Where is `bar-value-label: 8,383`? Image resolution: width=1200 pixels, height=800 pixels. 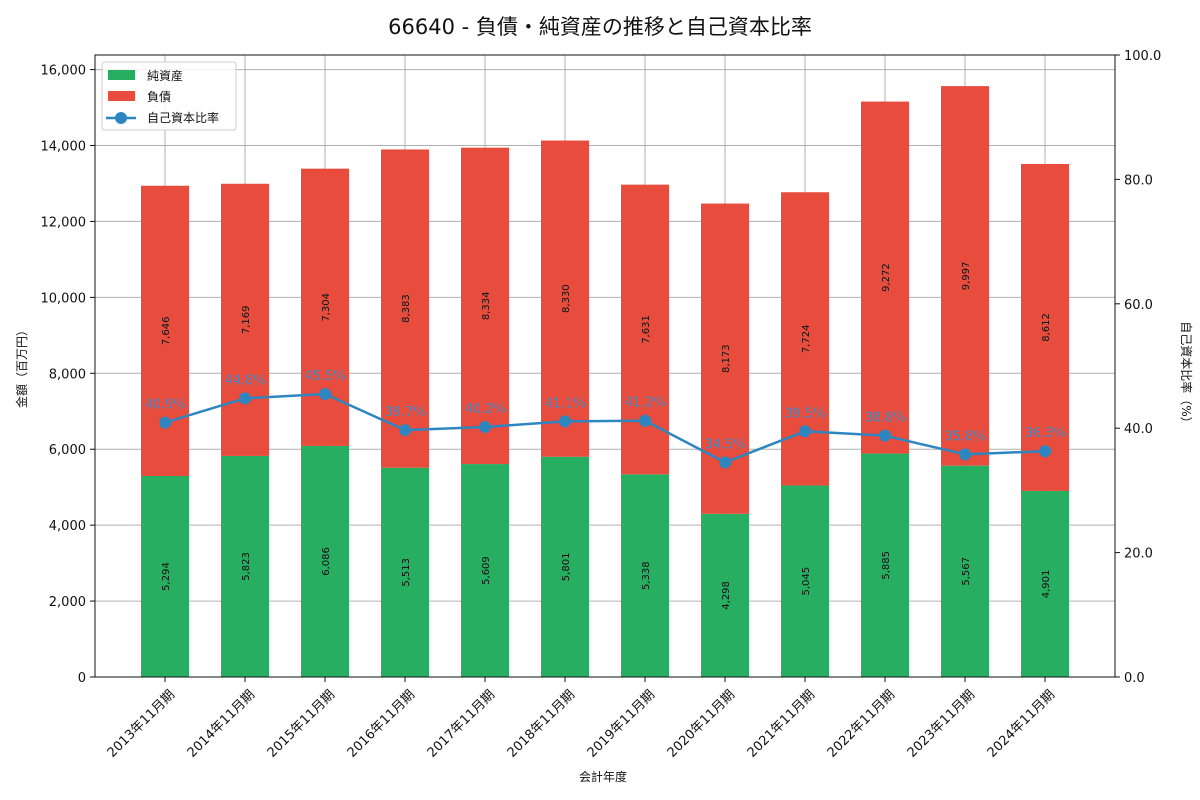 bar-value-label: 8,383 is located at coordinates (406, 308).